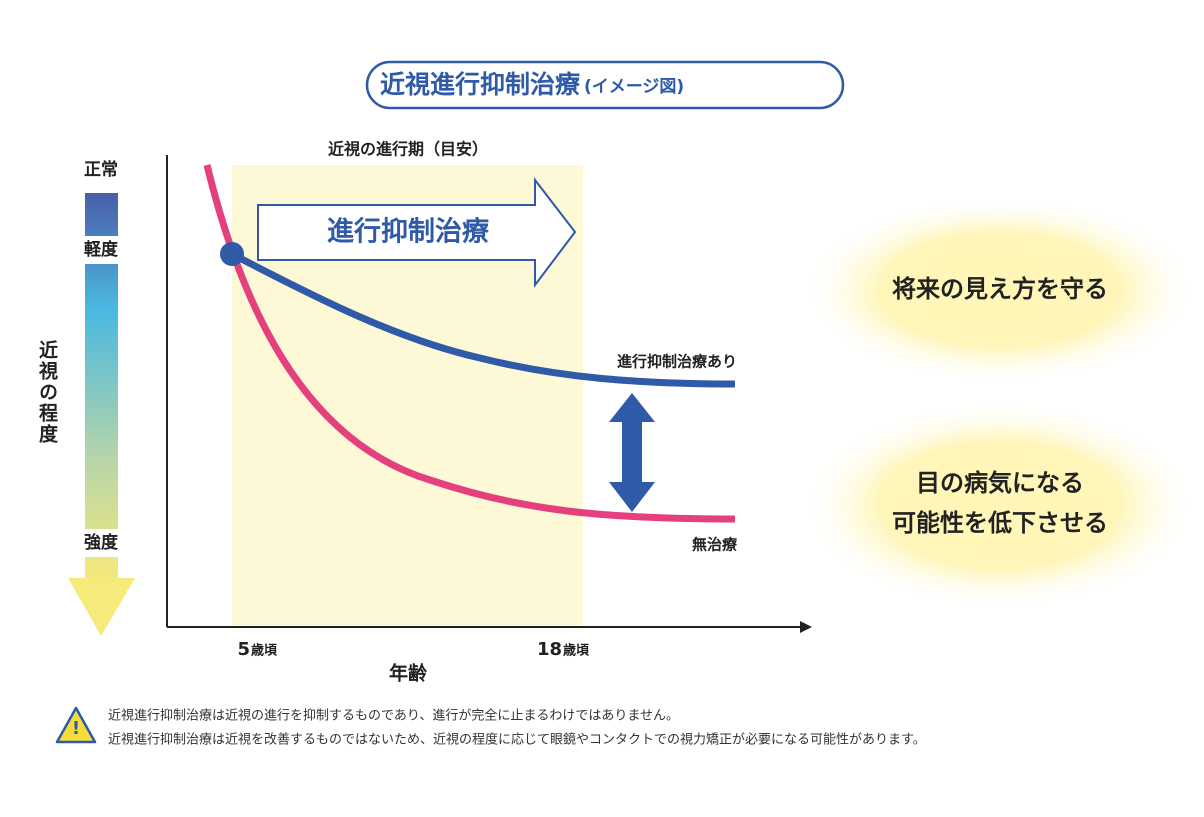 The height and width of the screenshot is (817, 1204). I want to click on period-label: 近視の進行期（目安）, so click(408, 149).